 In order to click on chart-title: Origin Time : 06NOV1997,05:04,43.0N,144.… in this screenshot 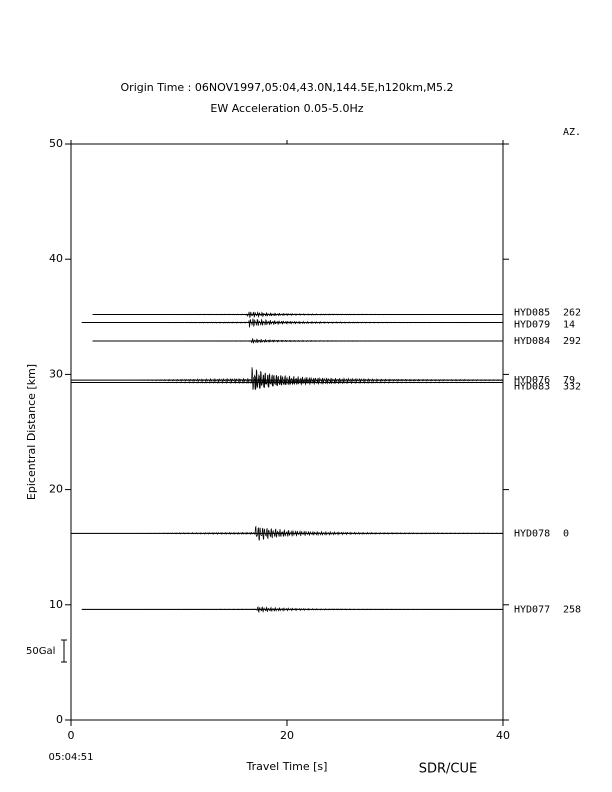, I will do `click(287, 87)`.